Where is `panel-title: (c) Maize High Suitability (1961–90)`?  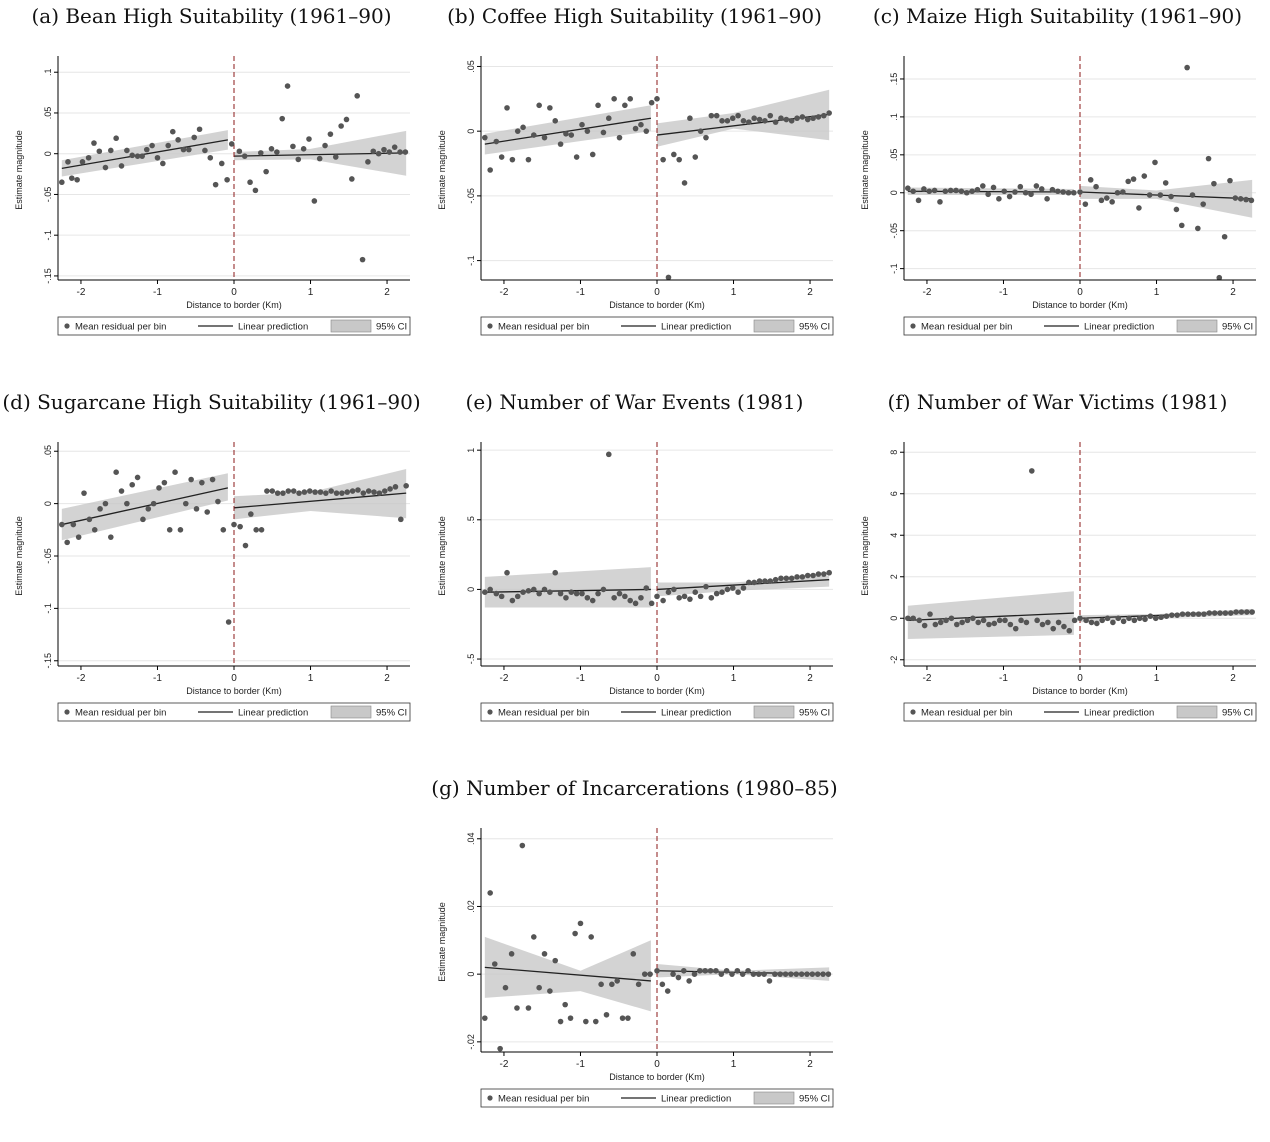
panel-title: (c) Maize High Suitability (1961–90) is located at coordinates (1057, 16).